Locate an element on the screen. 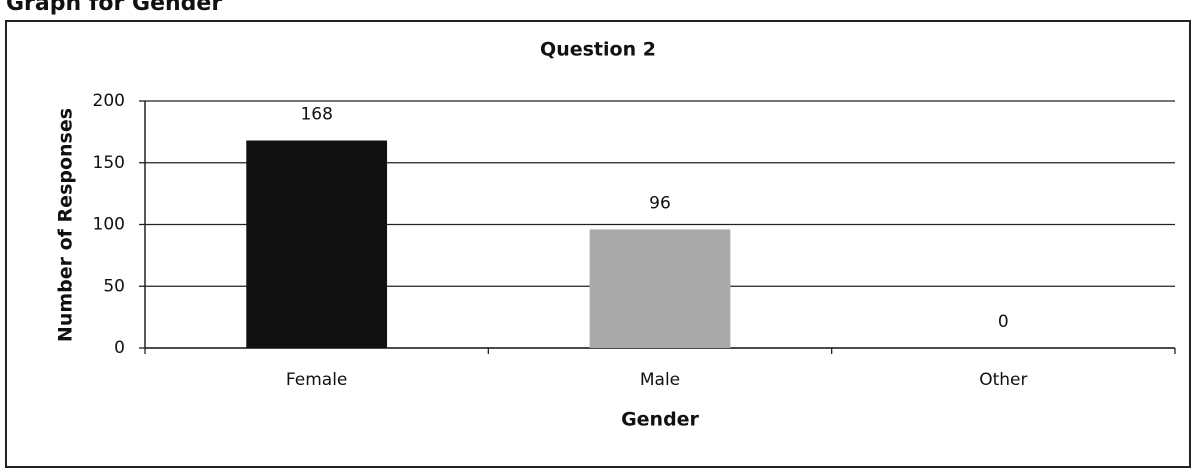 This screenshot has height=470, width=1196. y-tick-label: 150 is located at coordinates (109, 163).